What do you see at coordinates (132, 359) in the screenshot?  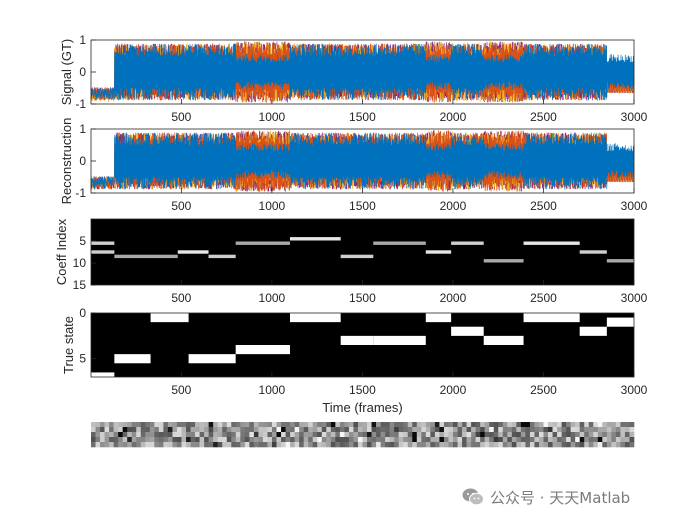 I see `state-band` at bounding box center [132, 359].